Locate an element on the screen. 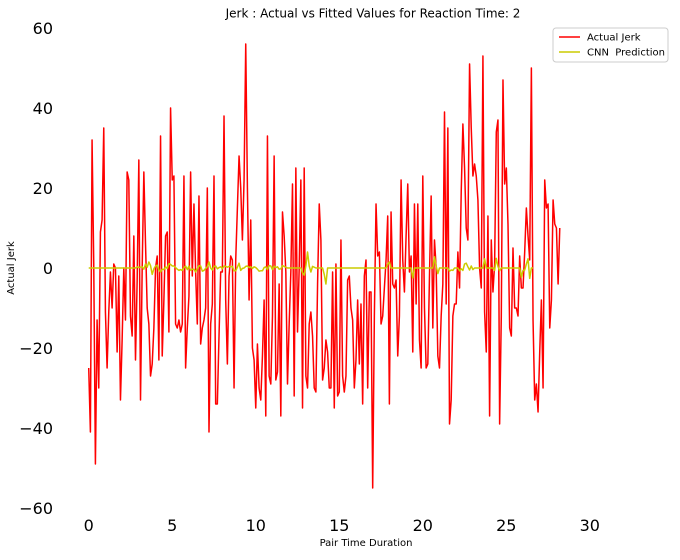 The height and width of the screenshot is (560, 680). x-tick-label: 30 is located at coordinates (590, 525).